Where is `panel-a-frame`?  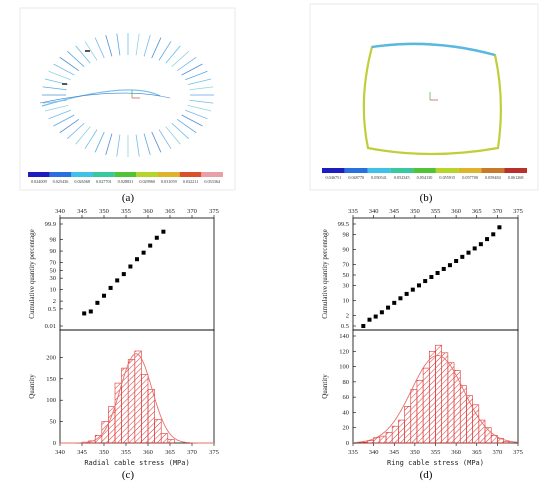
panel-a-frame is located at coordinates (127, 99).